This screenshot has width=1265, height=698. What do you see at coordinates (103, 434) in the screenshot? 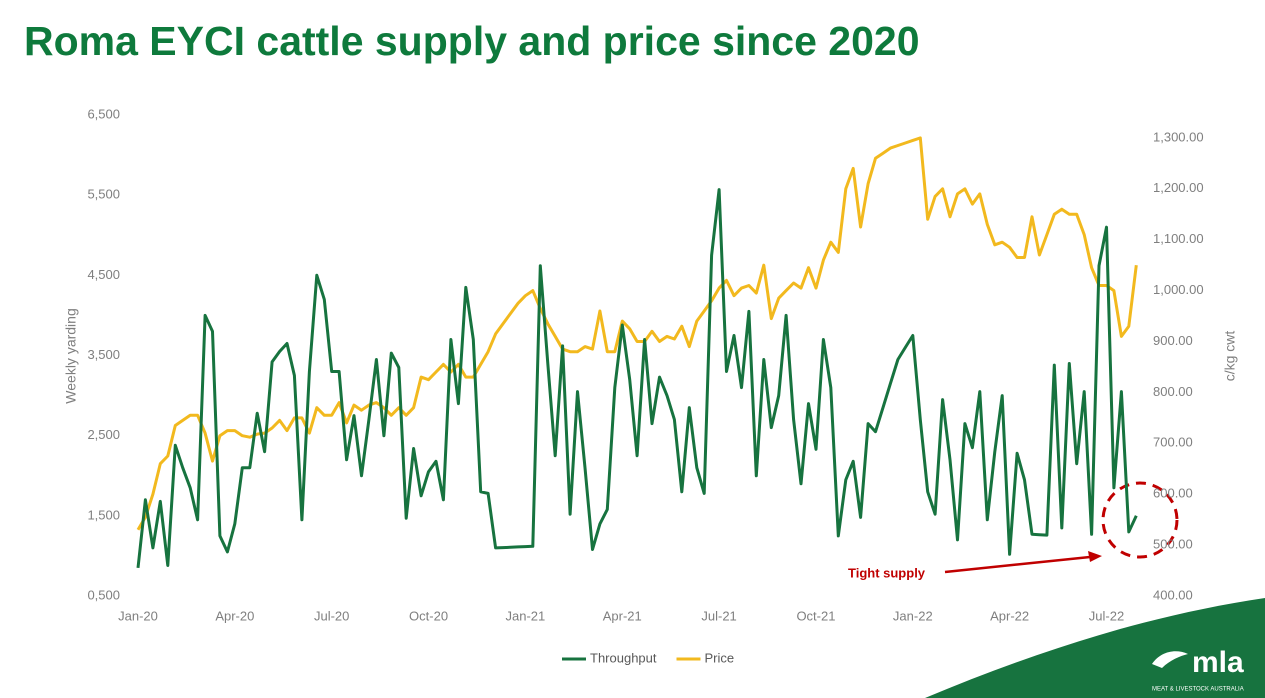
I see `y-tick-label: 2,500` at bounding box center [103, 434].